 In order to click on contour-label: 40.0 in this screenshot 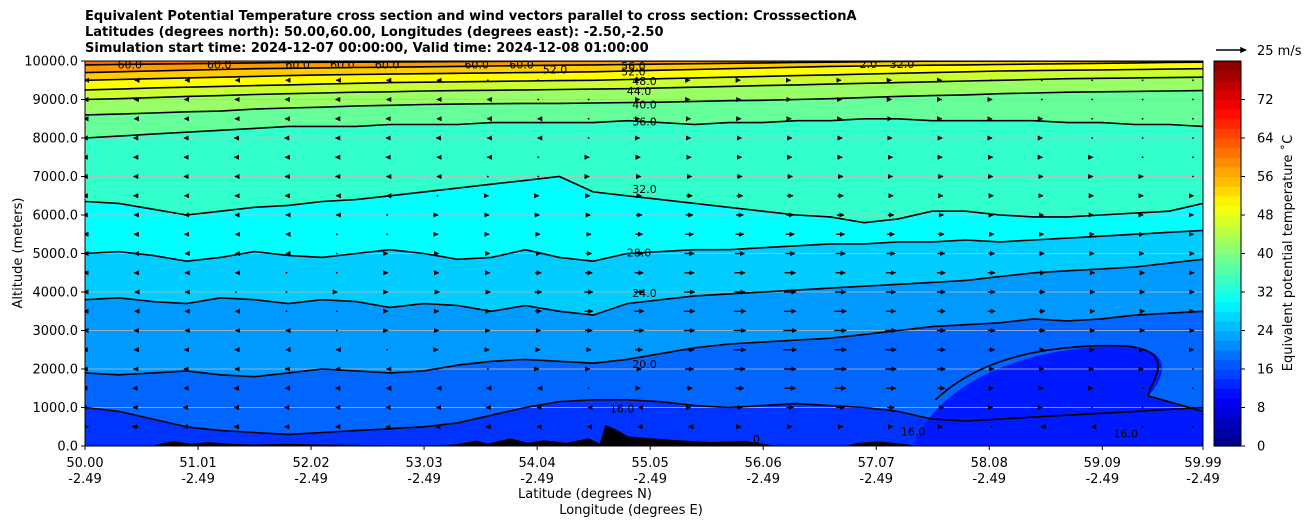, I will do `click(644, 104)`.